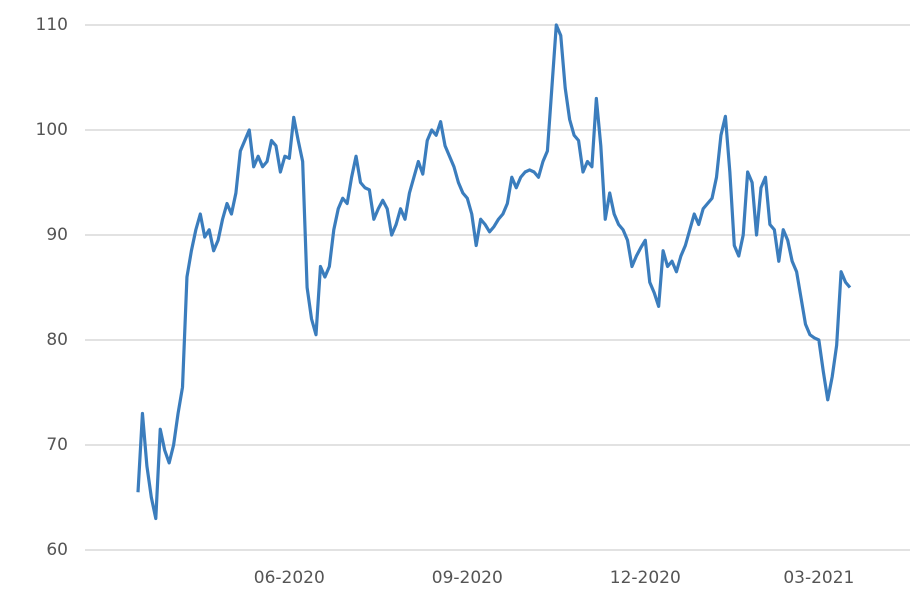 Image resolution: width=910 pixels, height=596 pixels. Describe the element at coordinates (57, 235) in the screenshot. I see `y-tick-label: 90` at that location.